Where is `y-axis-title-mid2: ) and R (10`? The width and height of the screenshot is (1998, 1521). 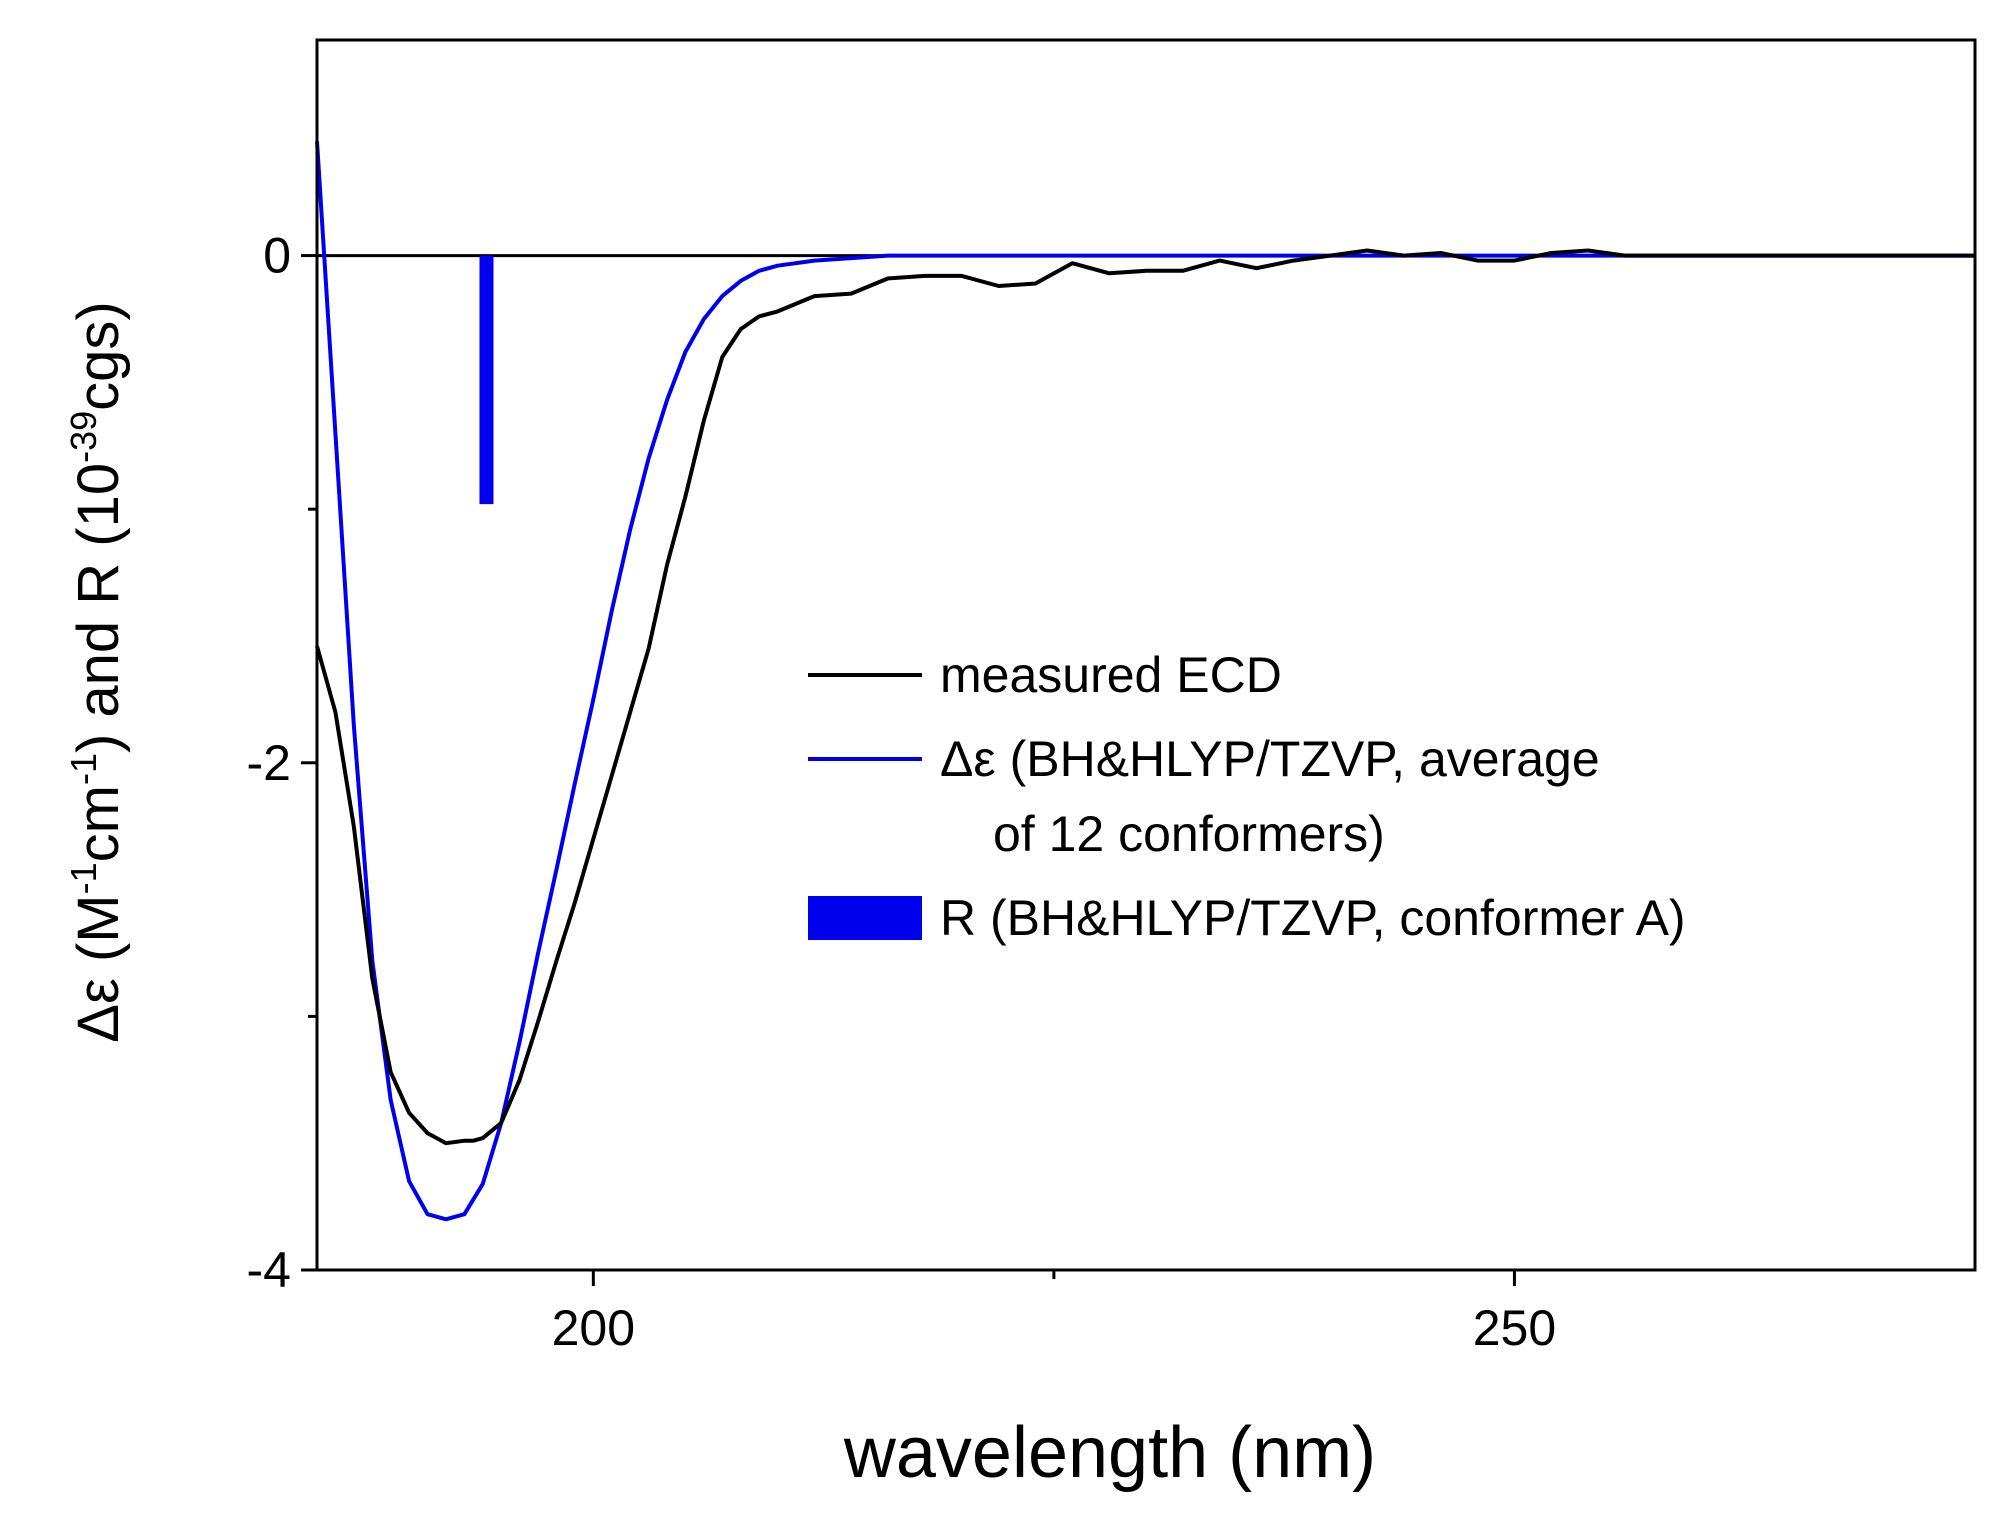 y-axis-title-mid2: ) and R (10 is located at coordinates (98, 608).